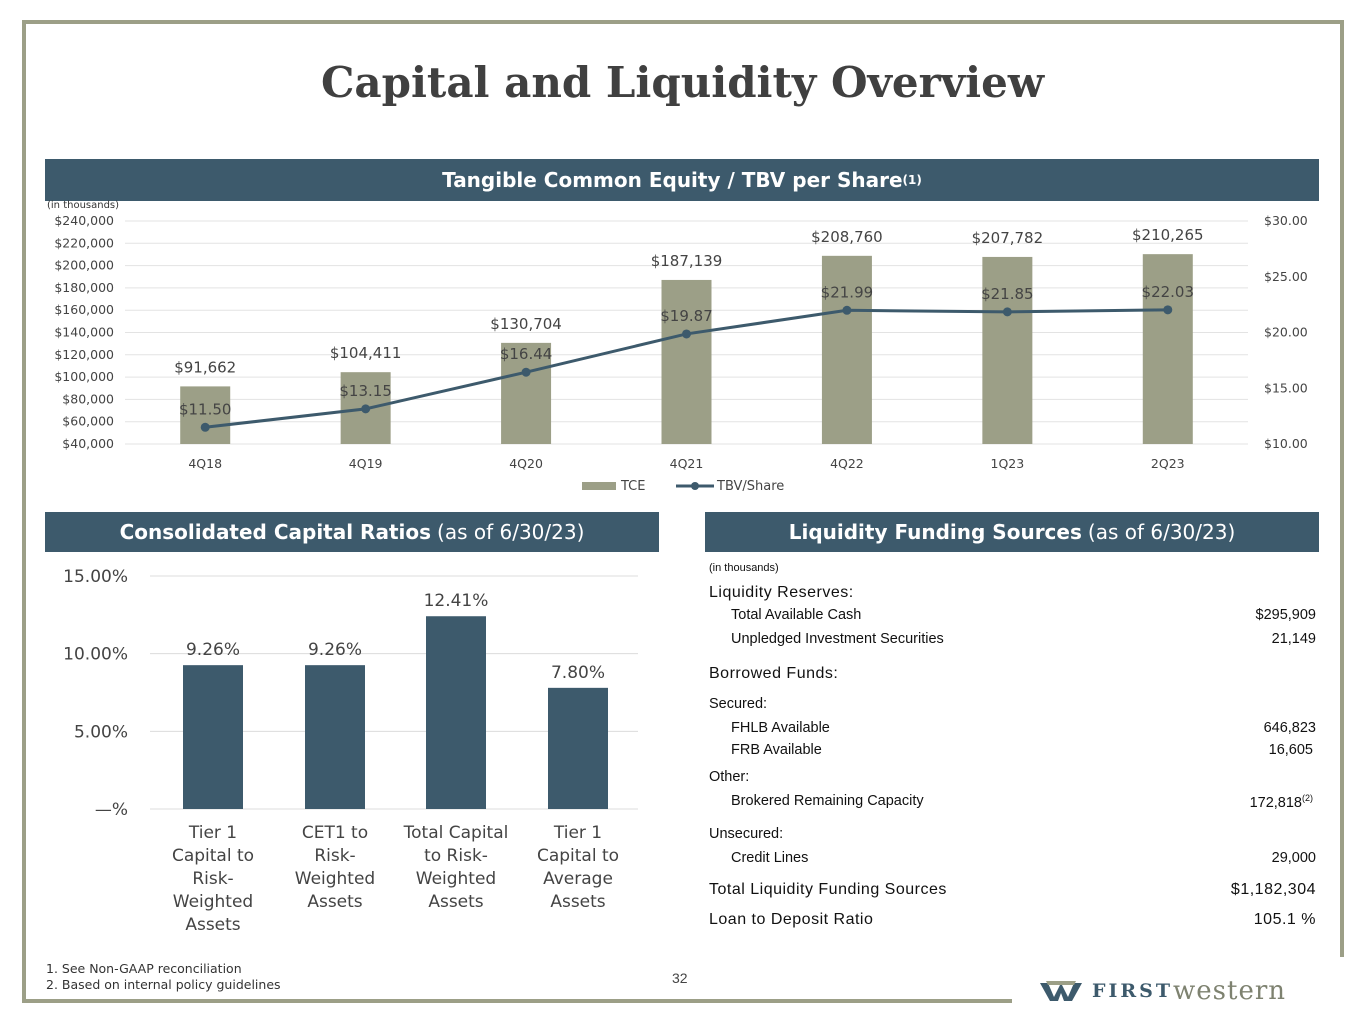  I want to click on ratio-data-label: 12.41%, so click(456, 601).